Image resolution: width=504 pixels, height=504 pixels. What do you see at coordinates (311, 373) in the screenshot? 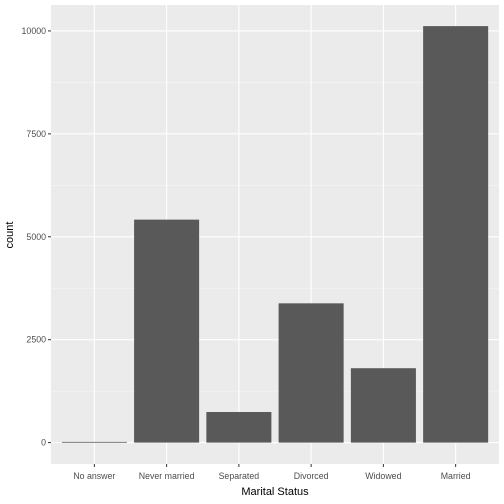
I see `bar-divorced` at bounding box center [311, 373].